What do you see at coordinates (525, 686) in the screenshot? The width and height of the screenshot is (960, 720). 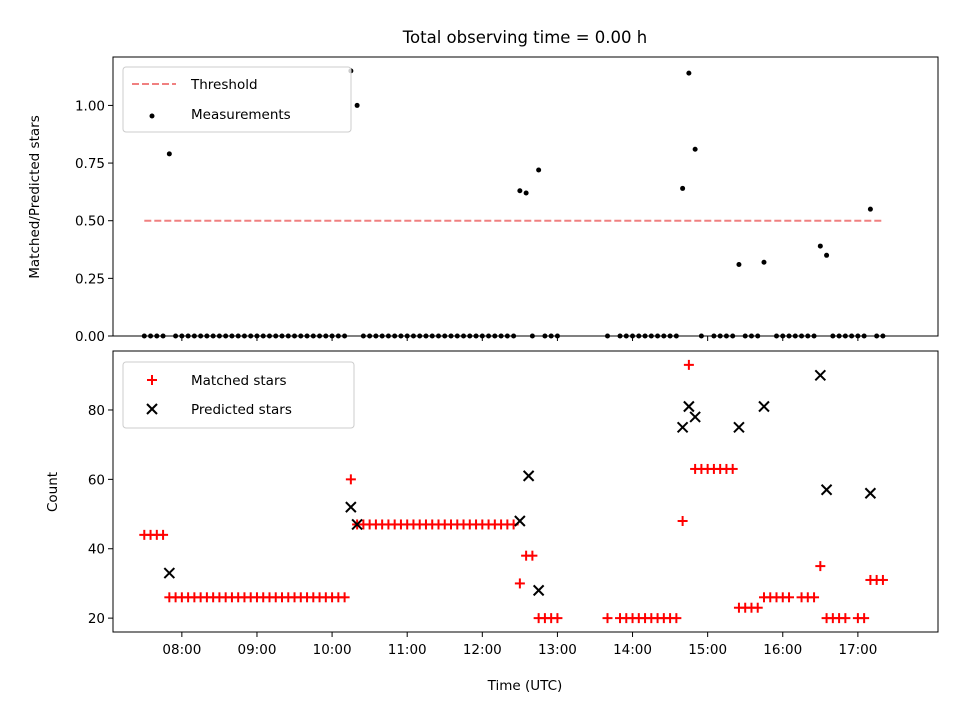 I see `x-axis-label: Time (UTC)` at bounding box center [525, 686].